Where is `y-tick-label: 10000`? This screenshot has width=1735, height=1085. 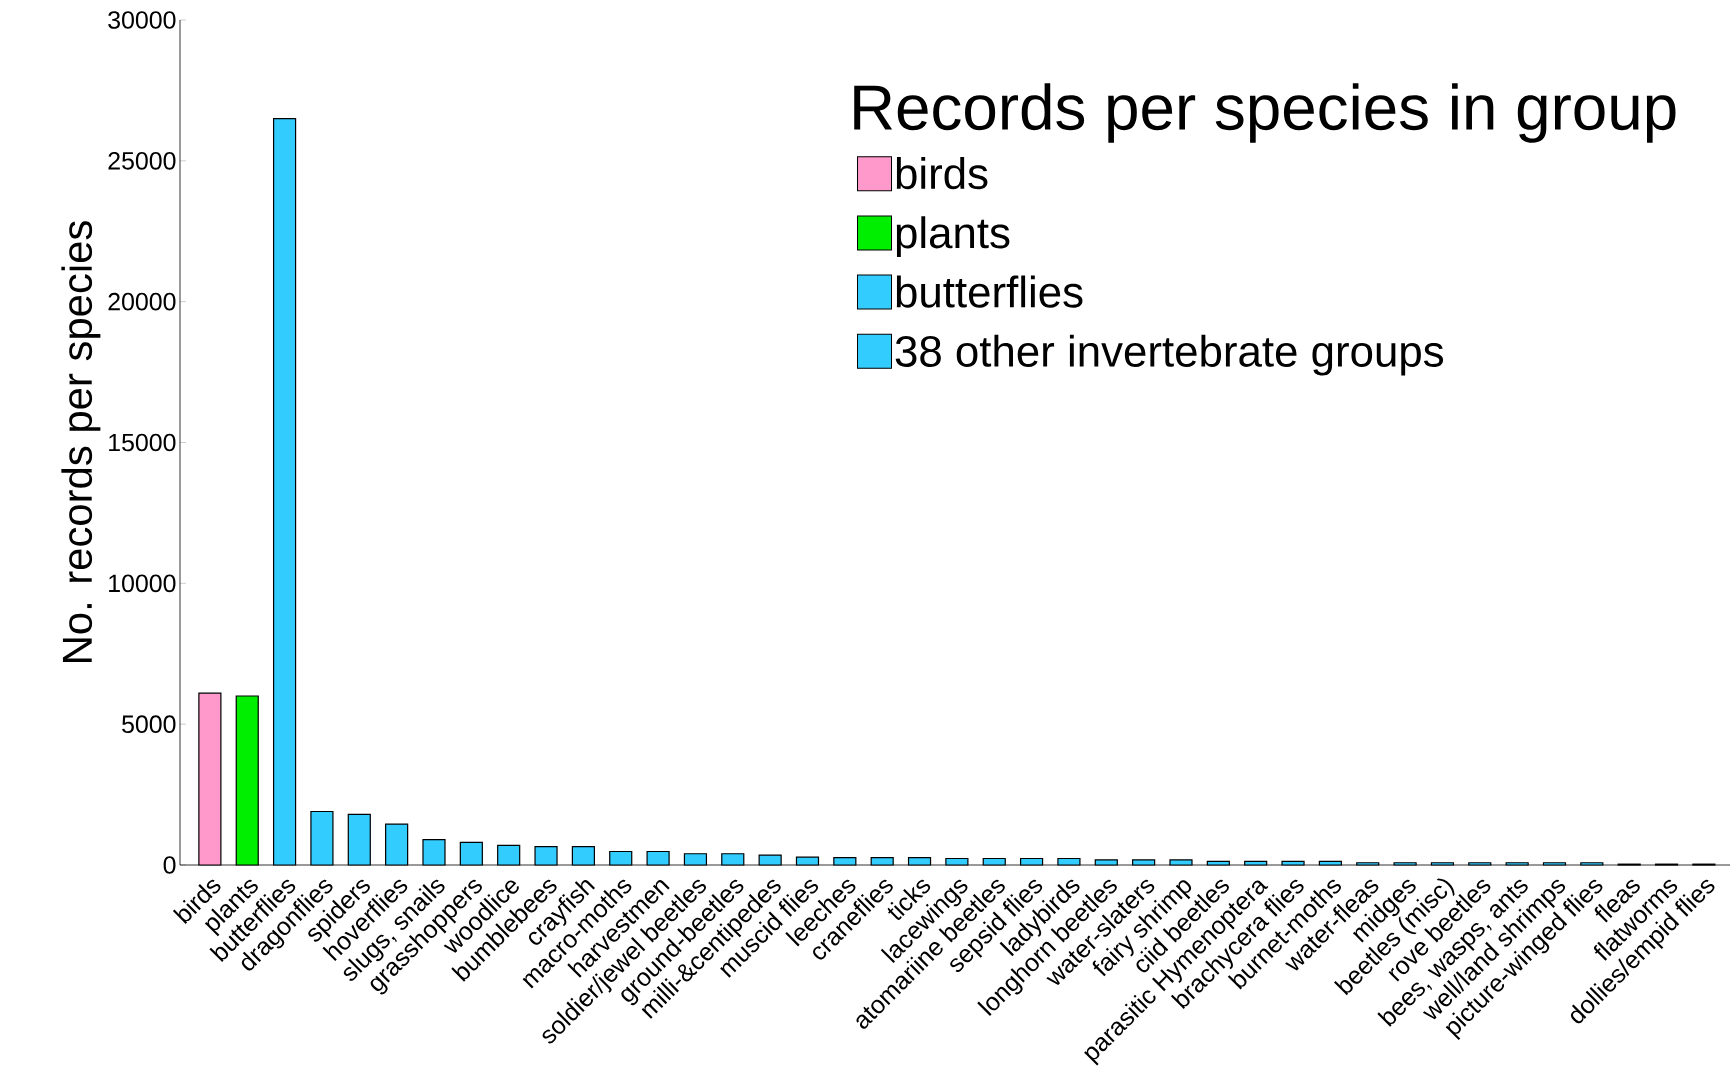 y-tick-label: 10000 is located at coordinates (142, 583).